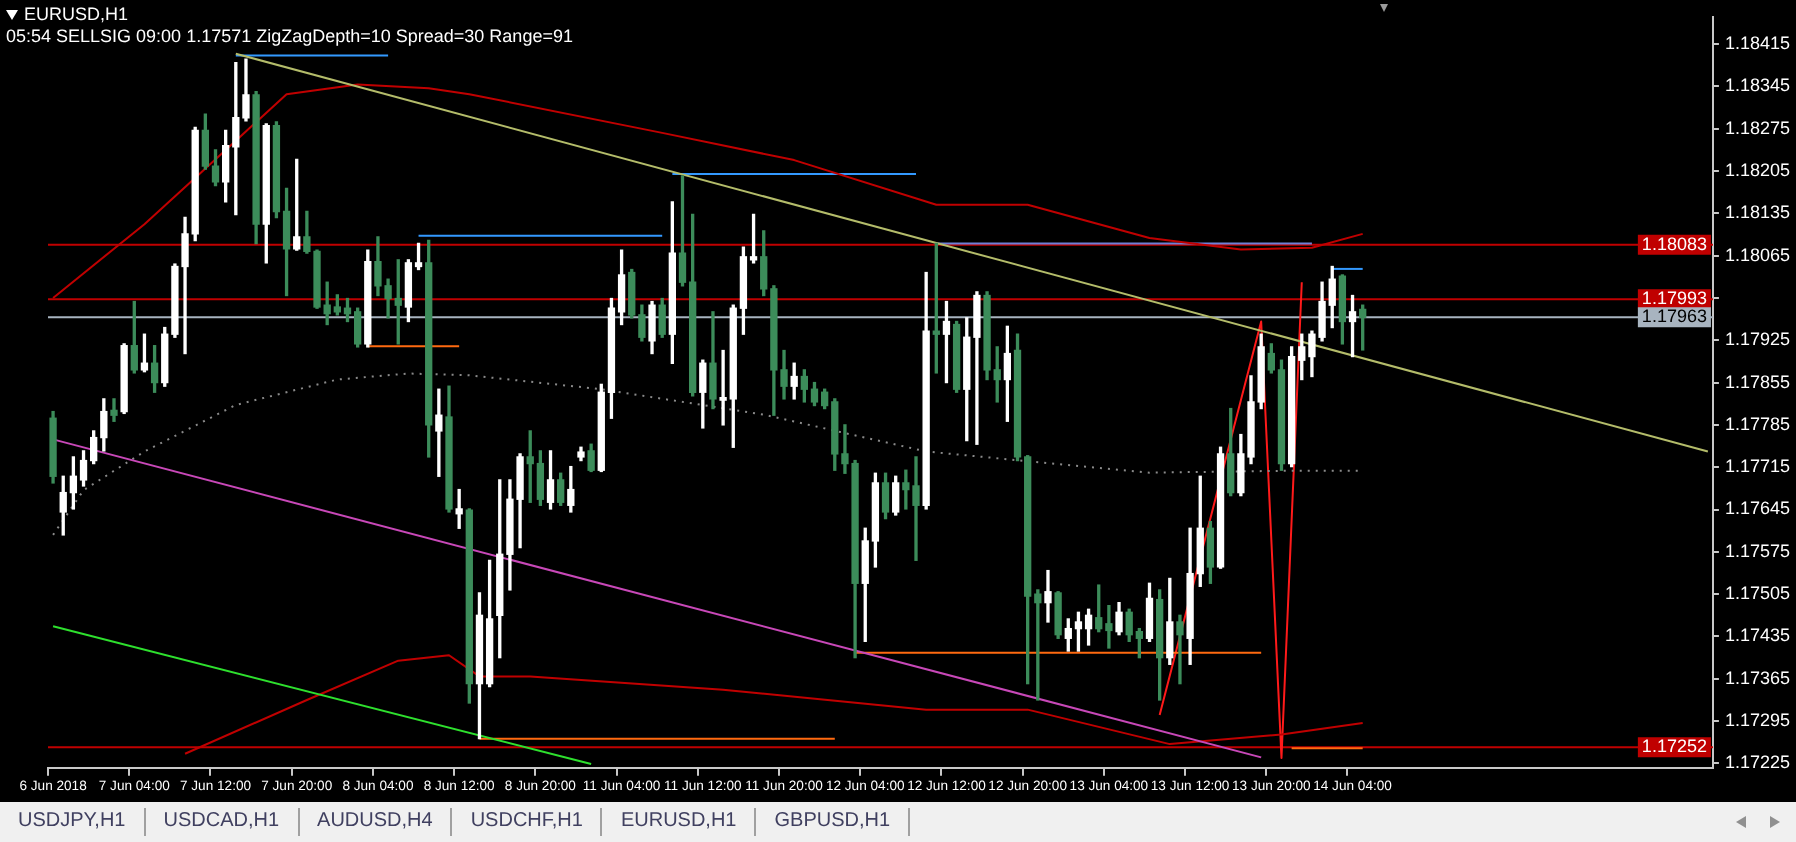 This screenshot has height=842, width=1796. What do you see at coordinates (1674, 316) in the screenshot?
I see `ref-line-label: 1.17963` at bounding box center [1674, 316].